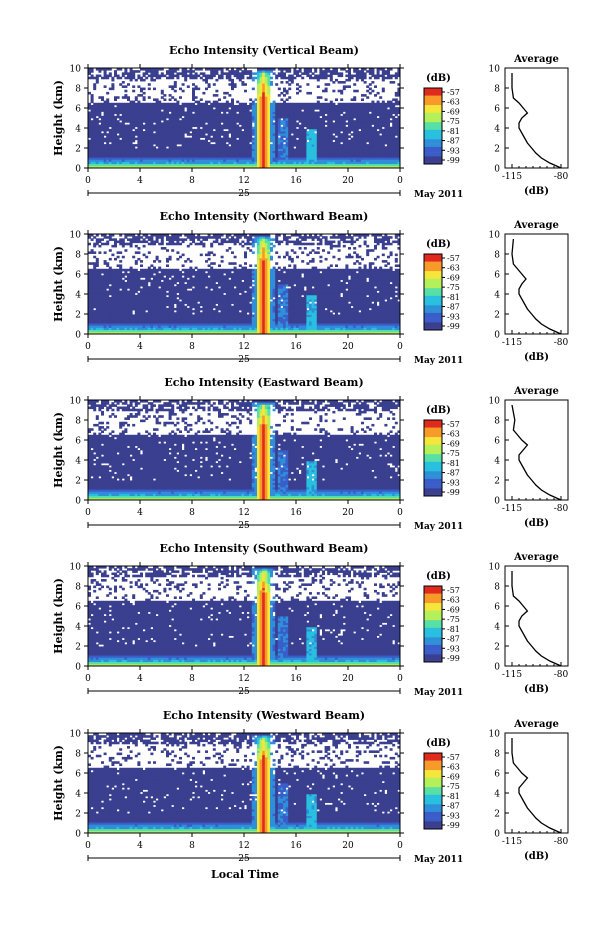 This screenshot has width=616, height=929. What do you see at coordinates (453, 111) in the screenshot?
I see `colorbar-tick-label: -69` at bounding box center [453, 111].